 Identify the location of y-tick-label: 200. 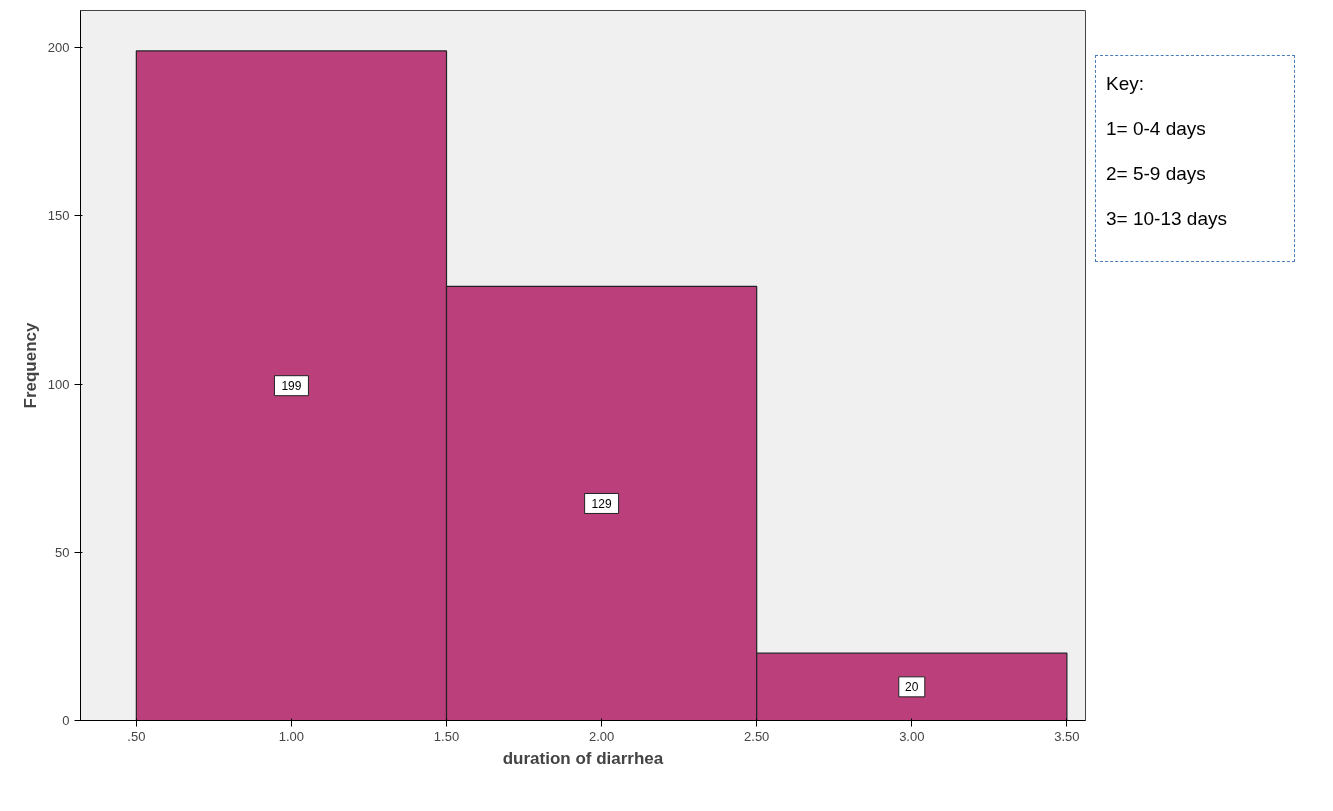
(58, 48).